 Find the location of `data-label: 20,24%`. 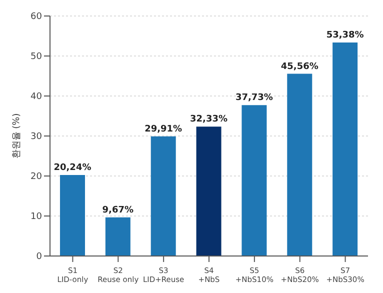

data-label: 20,24% is located at coordinates (73, 168).